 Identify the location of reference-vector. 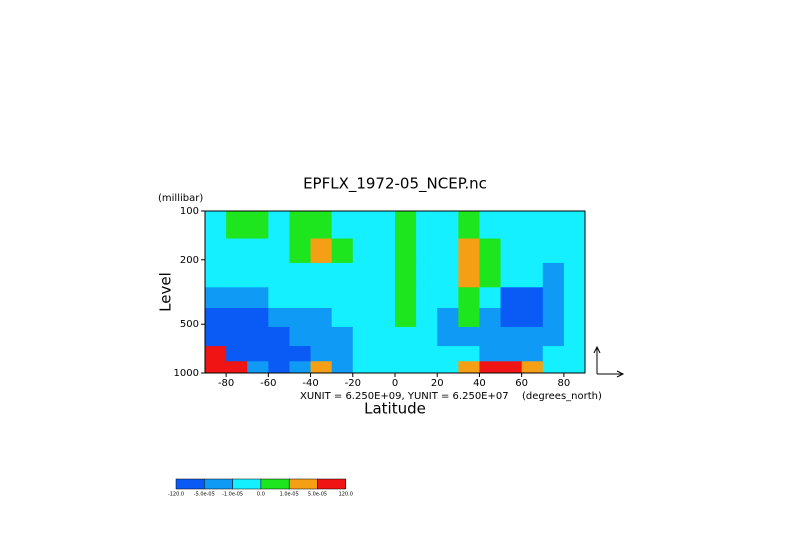
(609, 361).